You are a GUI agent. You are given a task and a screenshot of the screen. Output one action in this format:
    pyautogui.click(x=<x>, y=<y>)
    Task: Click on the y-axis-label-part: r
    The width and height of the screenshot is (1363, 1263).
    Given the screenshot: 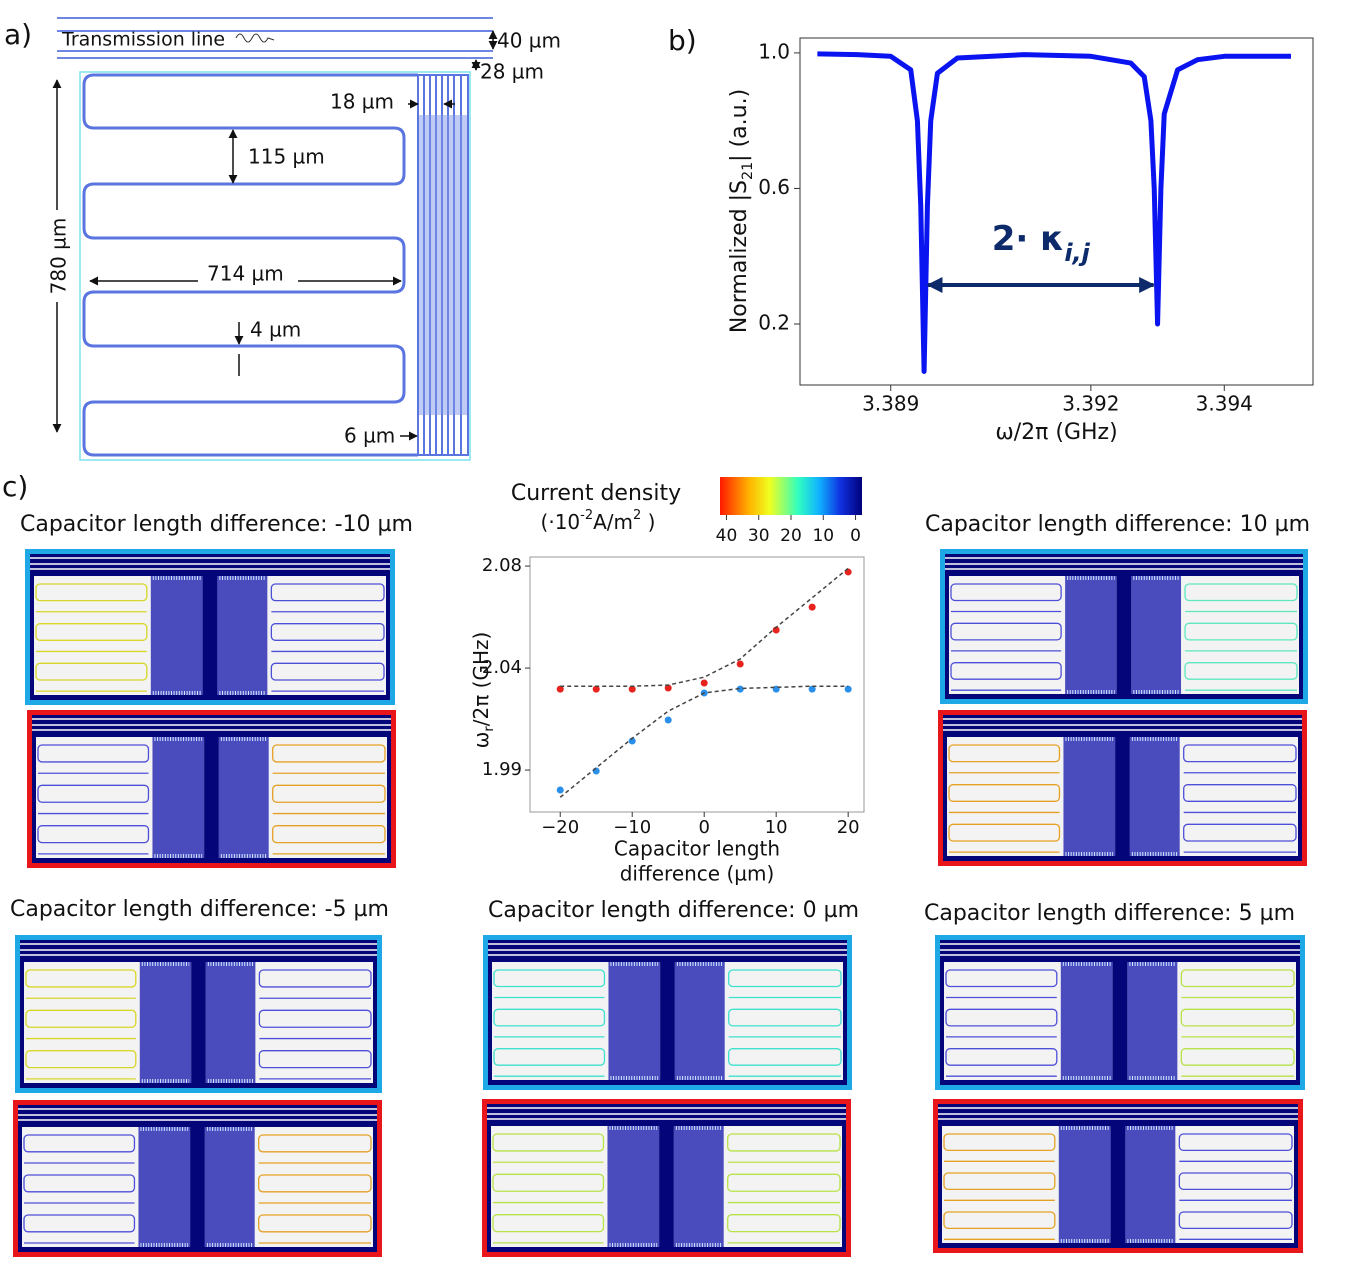 What is the action you would take?
    pyautogui.click(x=489, y=729)
    